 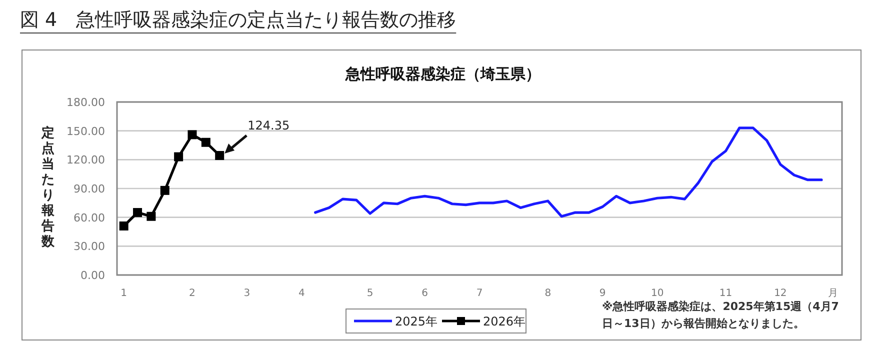 I want to click on chart-title: 図 4 急性呼吸器感染症の定点当たり報告数の推移, so click(x=238, y=20).